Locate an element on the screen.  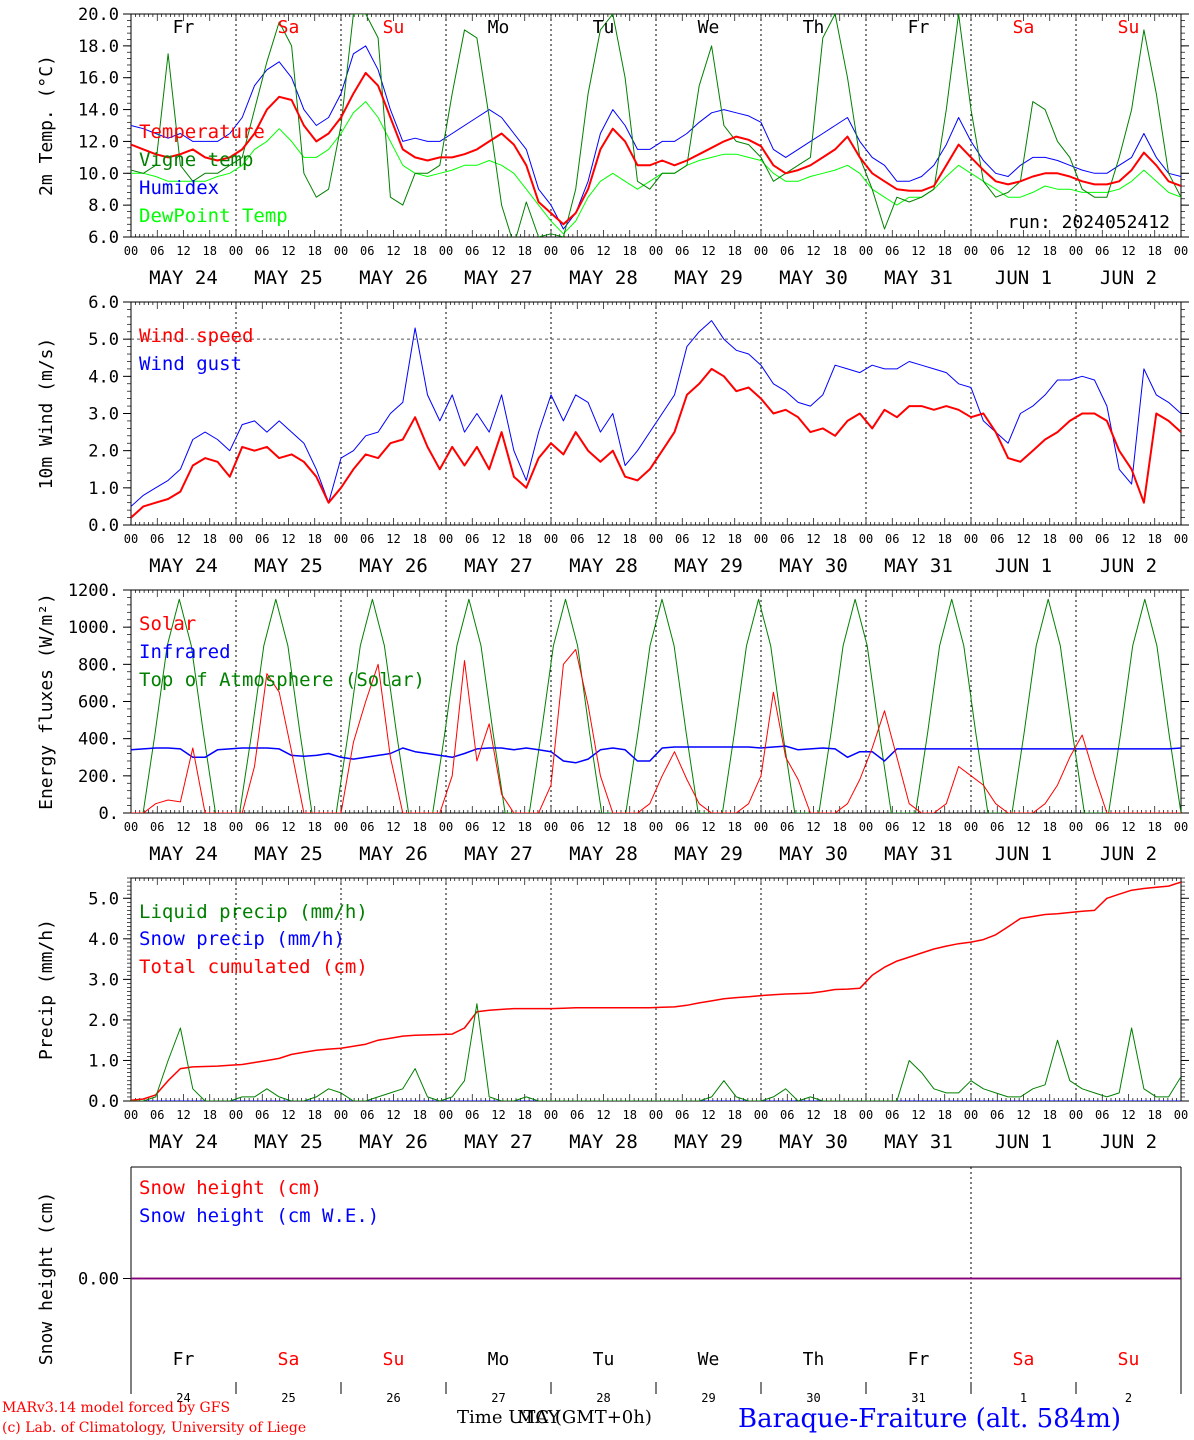
y-tick-label: 5.0 is located at coordinates (103, 899).